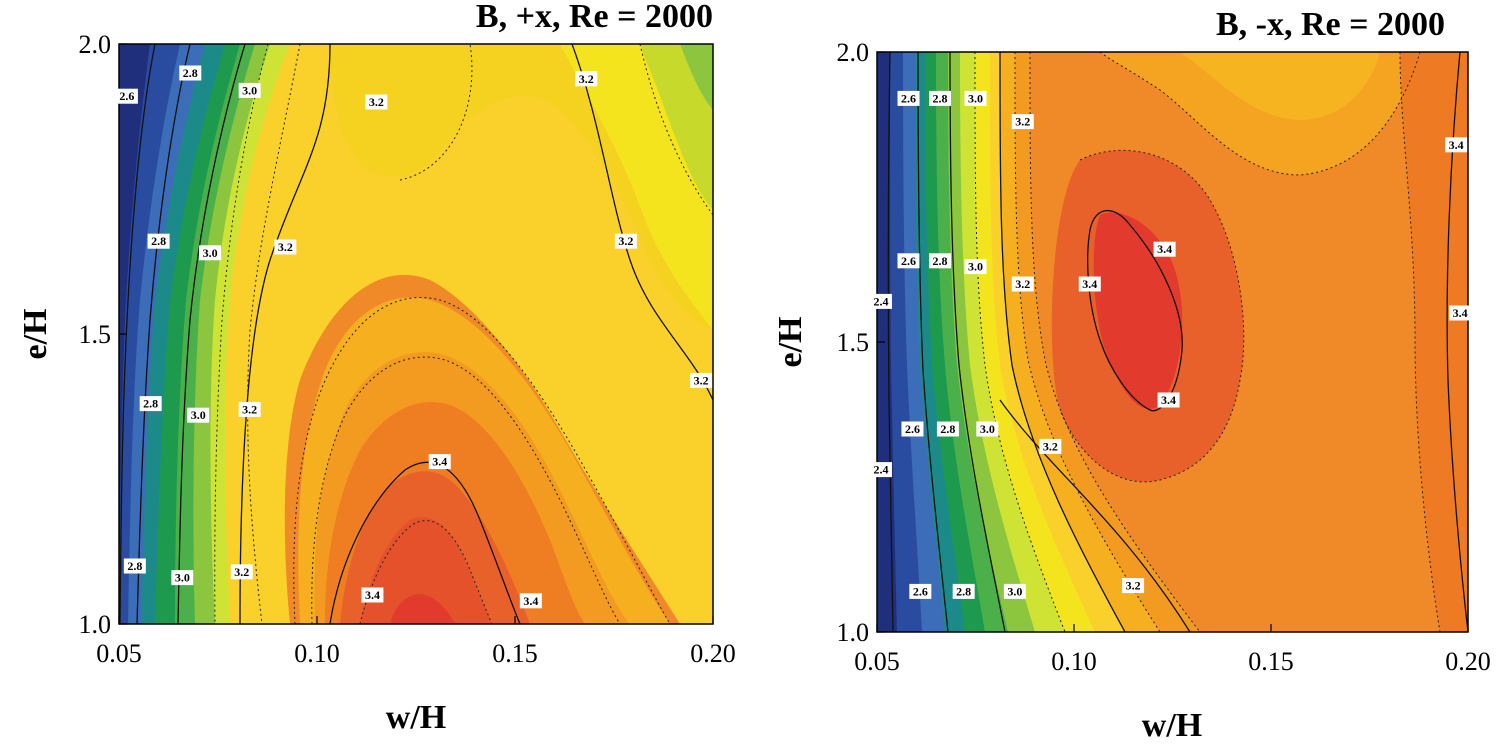  I want to click on left-x-tick-label: 0.20, so click(713, 653).